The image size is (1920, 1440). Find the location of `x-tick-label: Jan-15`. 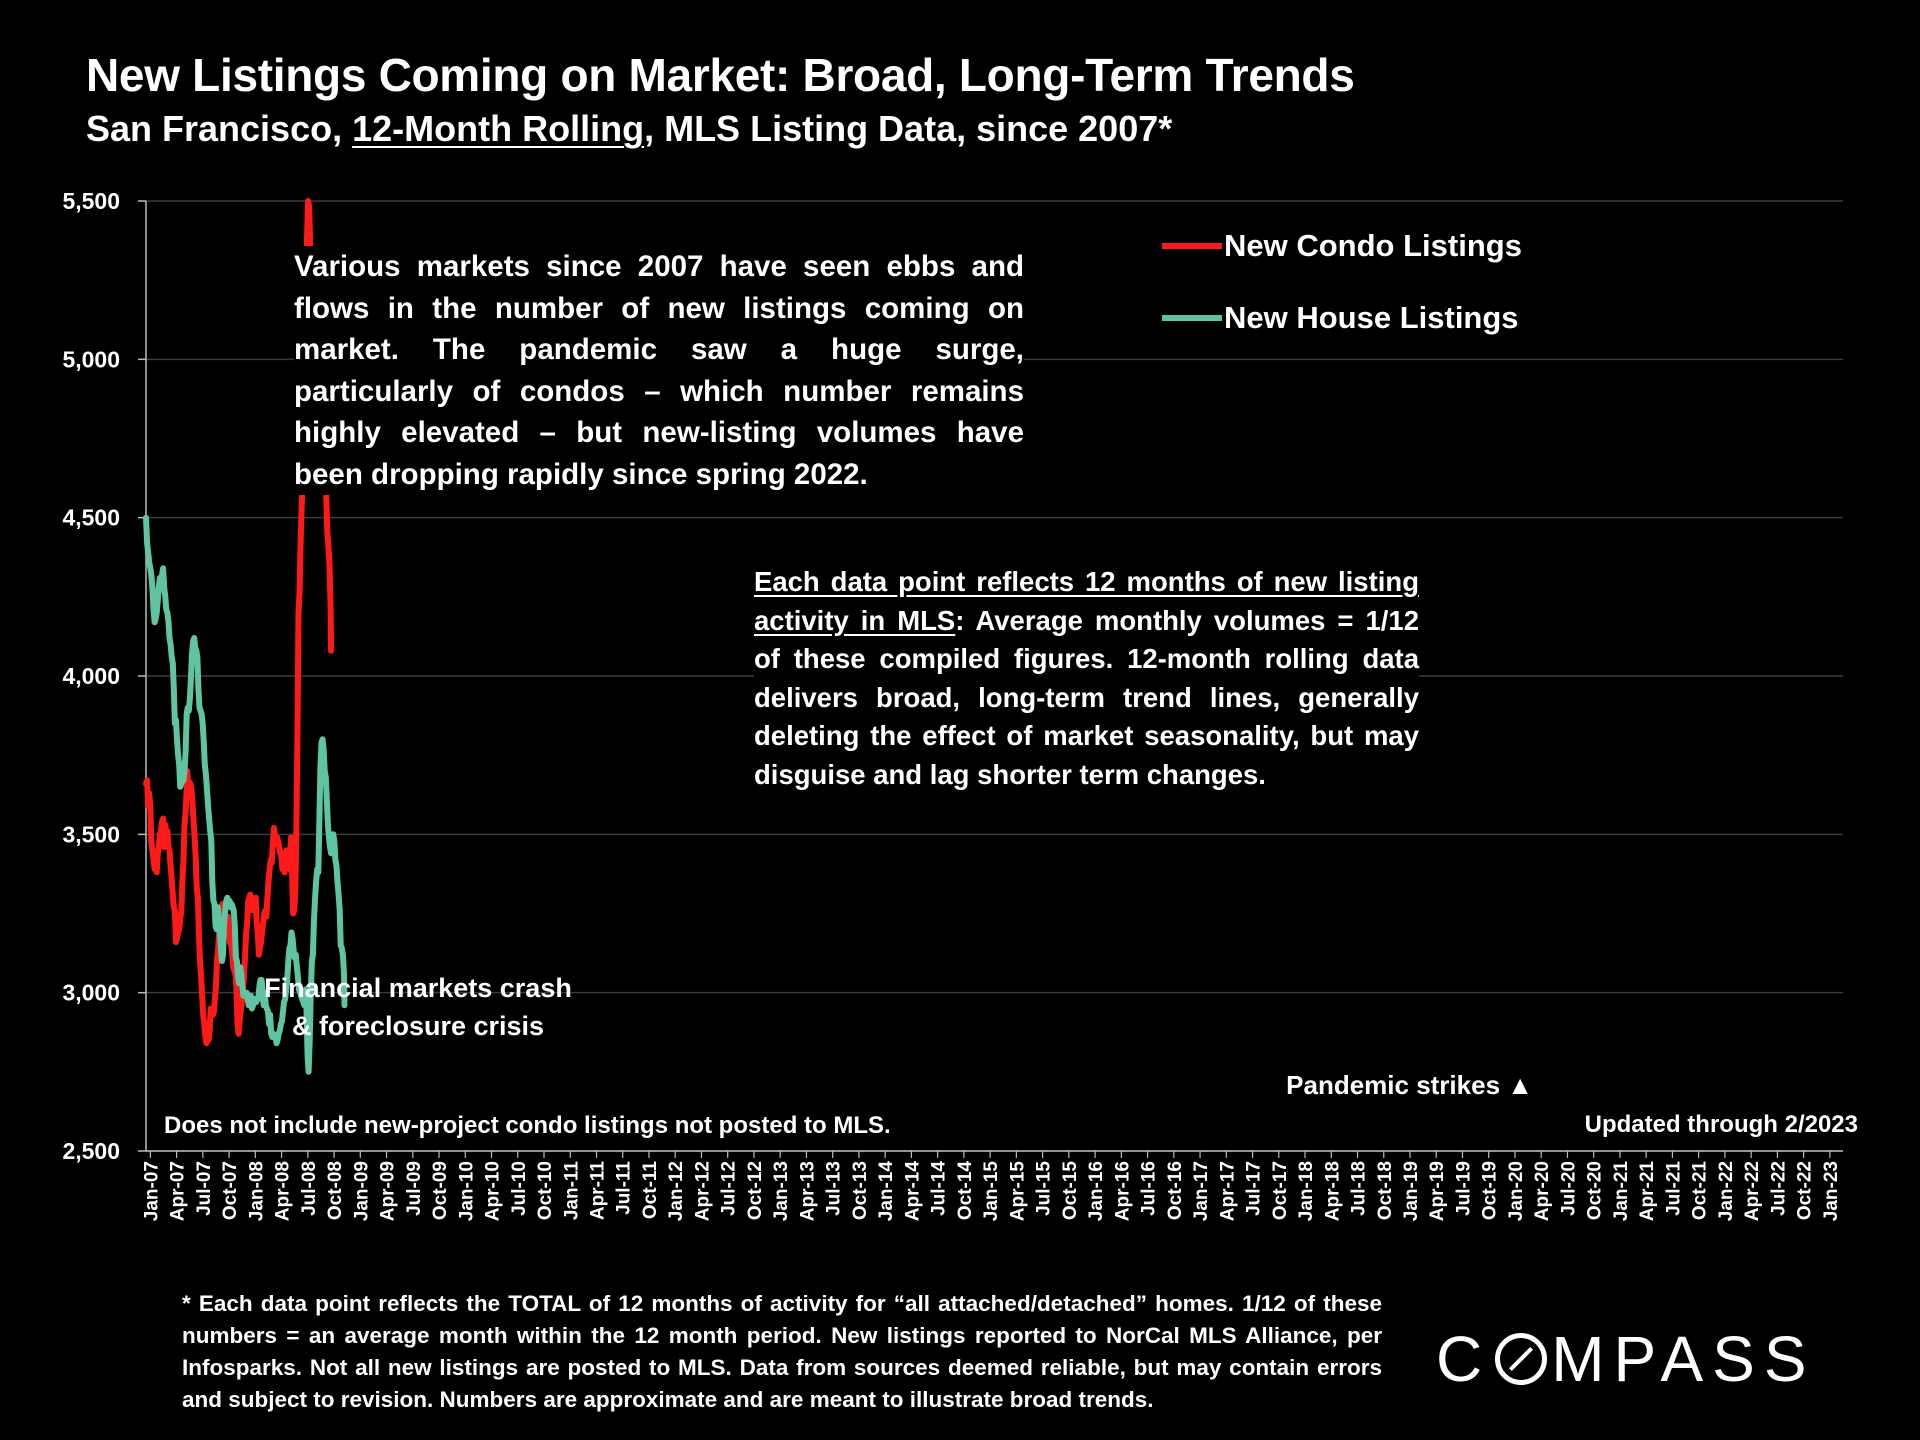

x-tick-label: Jan-15 is located at coordinates (991, 1191).